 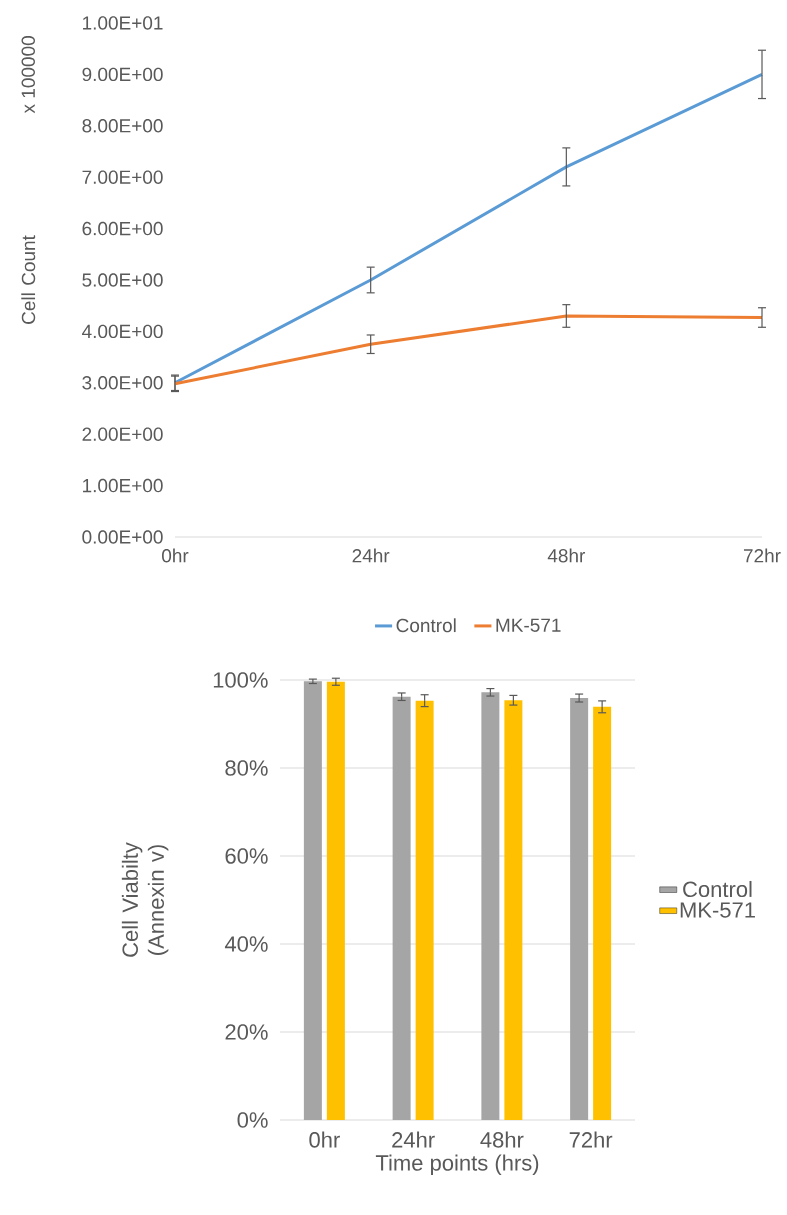 I want to click on y-tick-label: 6.00E+00, so click(x=122, y=228).